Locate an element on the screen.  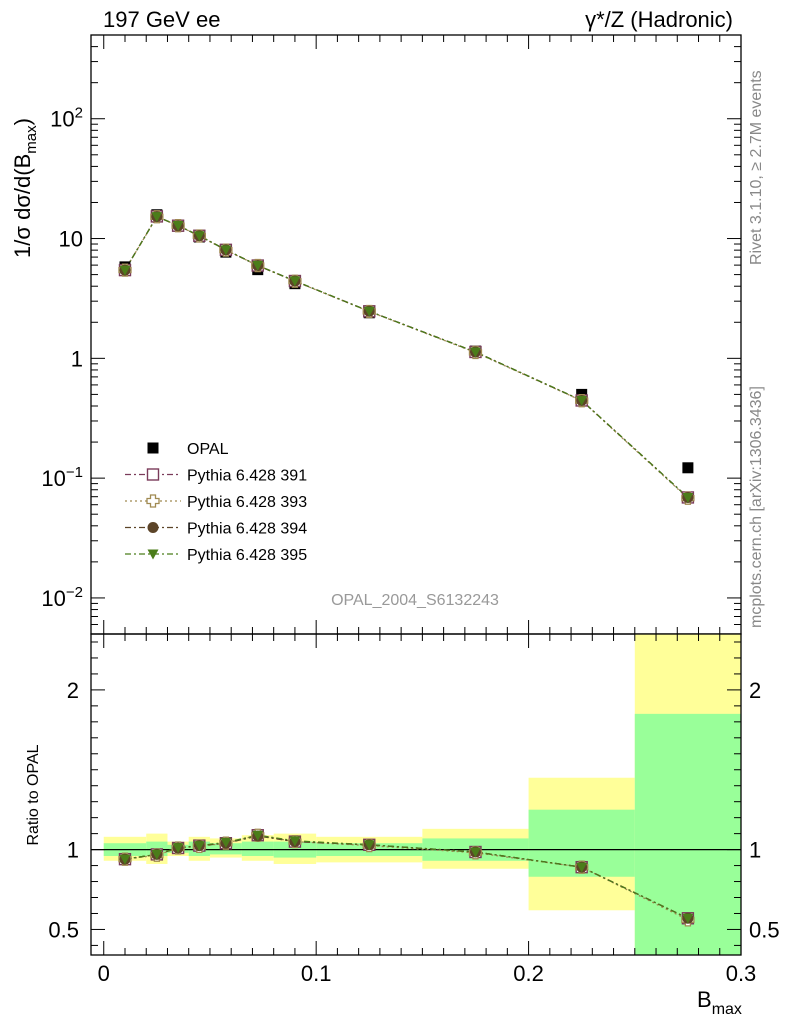
legend-label: Pythia 6.428 391 is located at coordinates (247, 476).